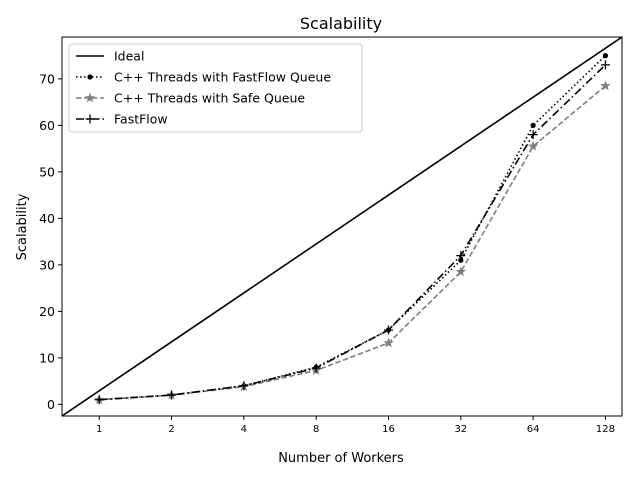 The image size is (640, 484). Describe the element at coordinates (341, 23) in the screenshot. I see `chart-title: Scalability` at that location.